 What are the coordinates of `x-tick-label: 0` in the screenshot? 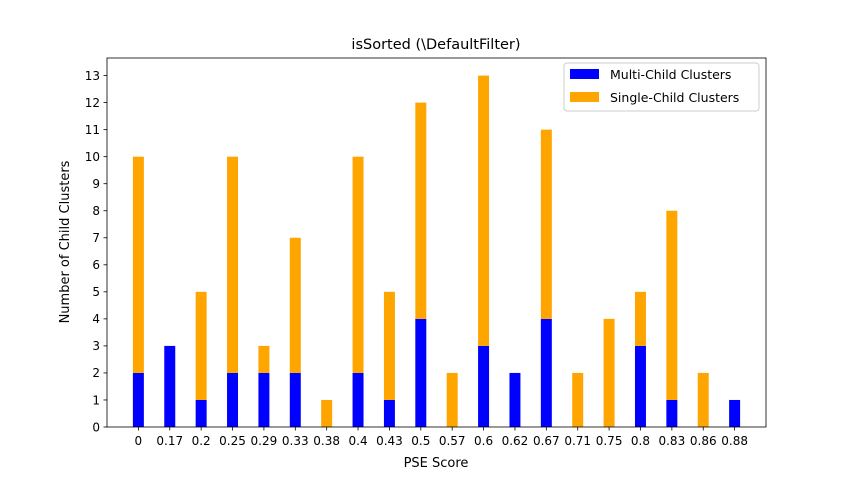 It's located at (139, 441).